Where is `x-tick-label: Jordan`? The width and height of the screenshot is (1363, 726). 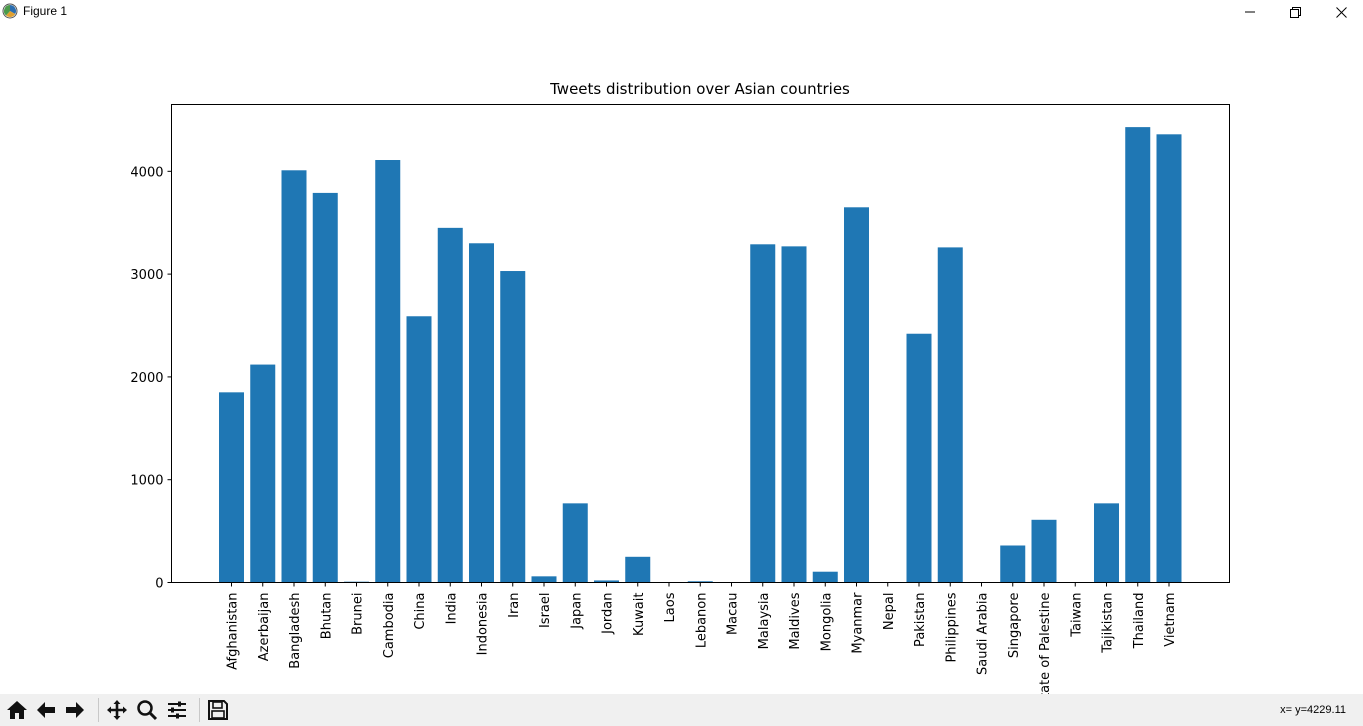
x-tick-label: Jordan is located at coordinates (608, 614).